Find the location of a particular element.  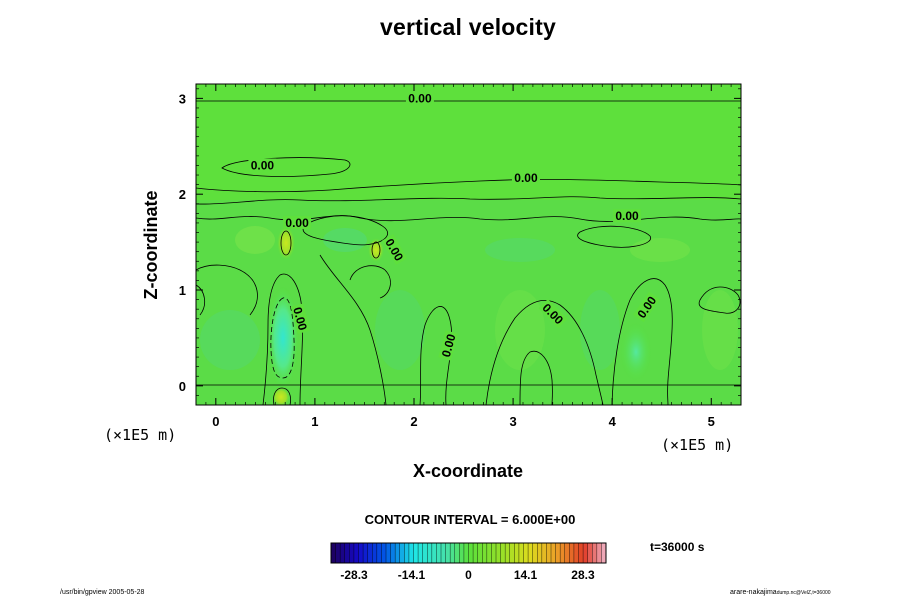

contour-label-2: 0.00 is located at coordinates (526, 178).